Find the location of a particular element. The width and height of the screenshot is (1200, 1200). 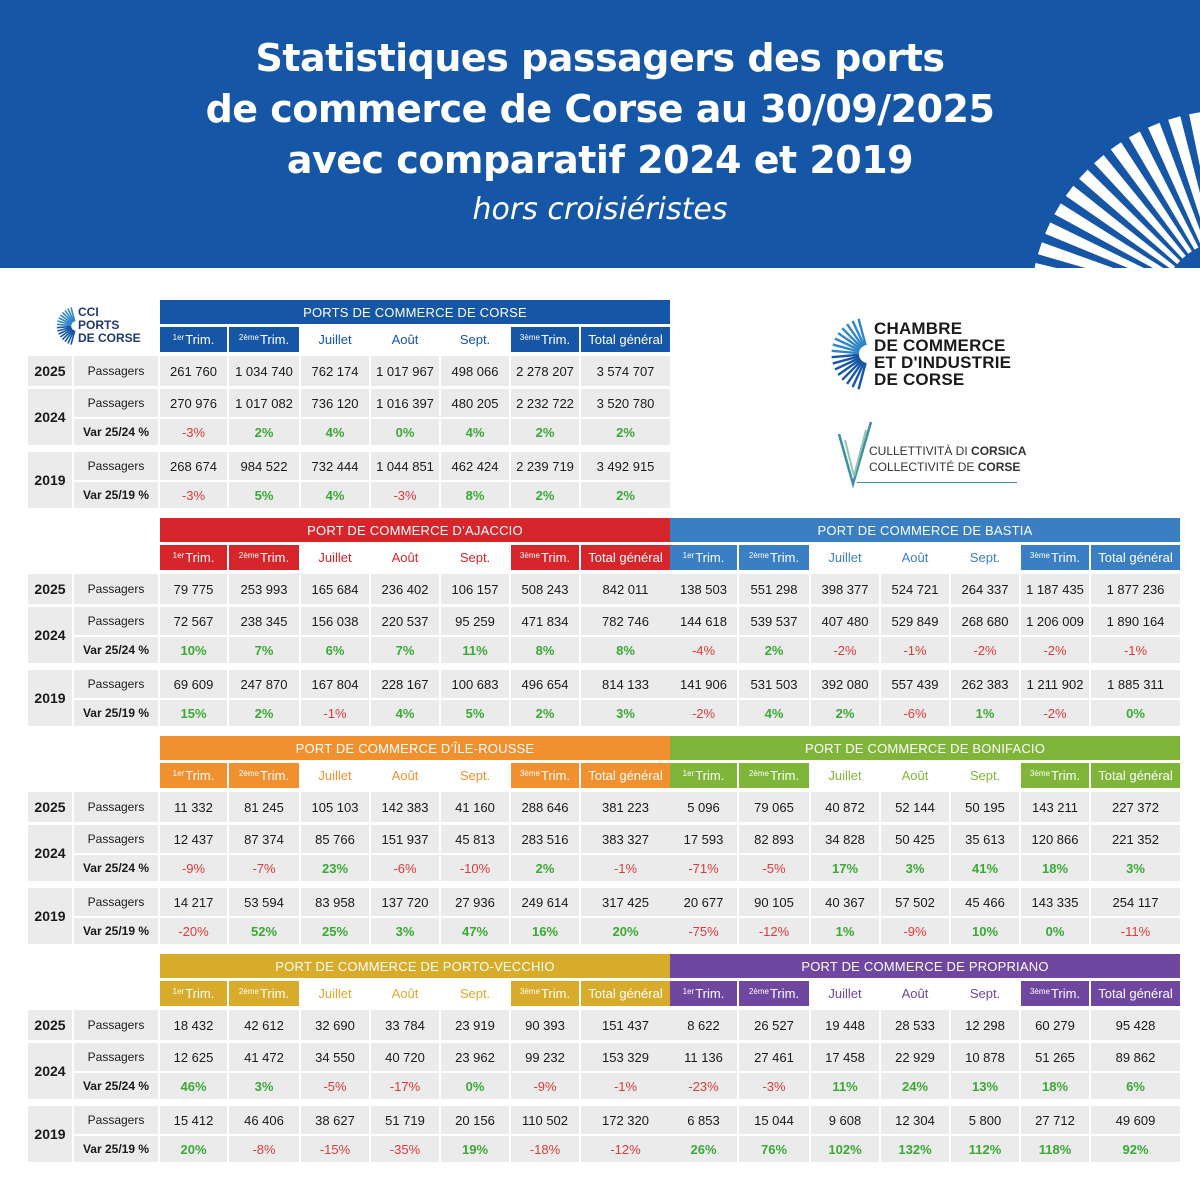

passenger-cell: 3 492 915 is located at coordinates (625, 466).